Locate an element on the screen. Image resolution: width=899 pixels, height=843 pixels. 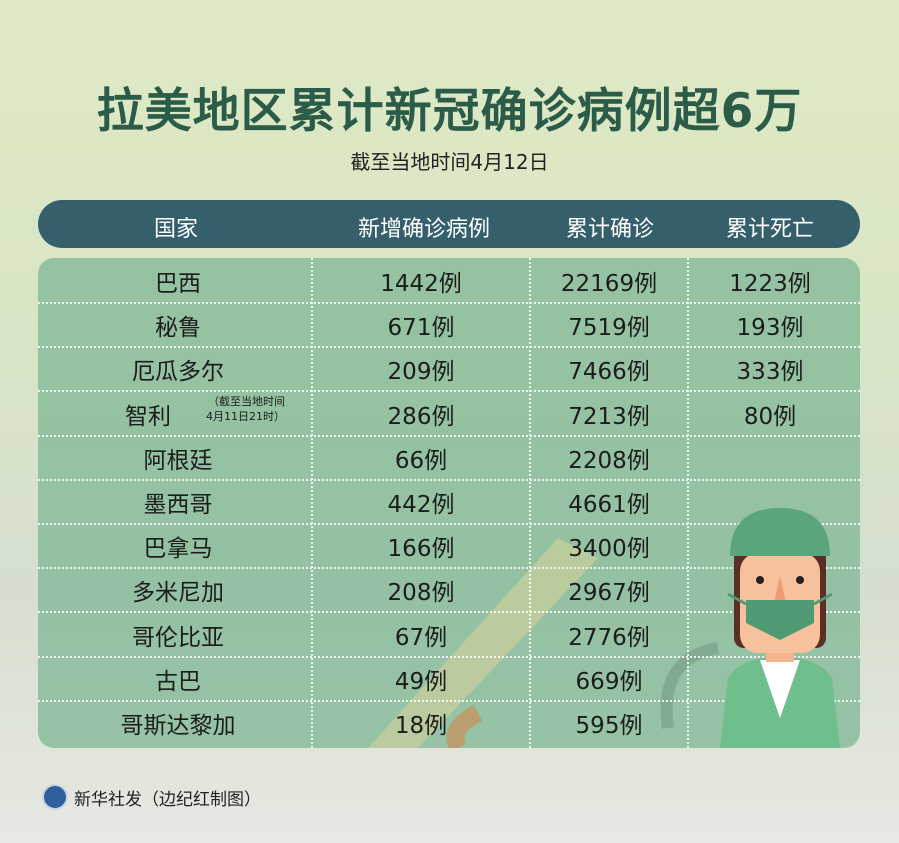
new-cases-cell: 671例 is located at coordinates (421, 328).